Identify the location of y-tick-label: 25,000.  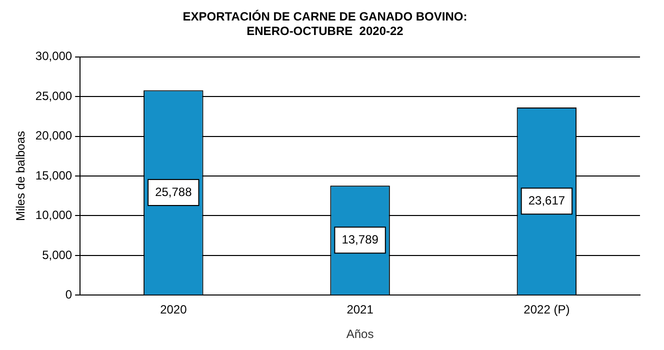
(53, 95).